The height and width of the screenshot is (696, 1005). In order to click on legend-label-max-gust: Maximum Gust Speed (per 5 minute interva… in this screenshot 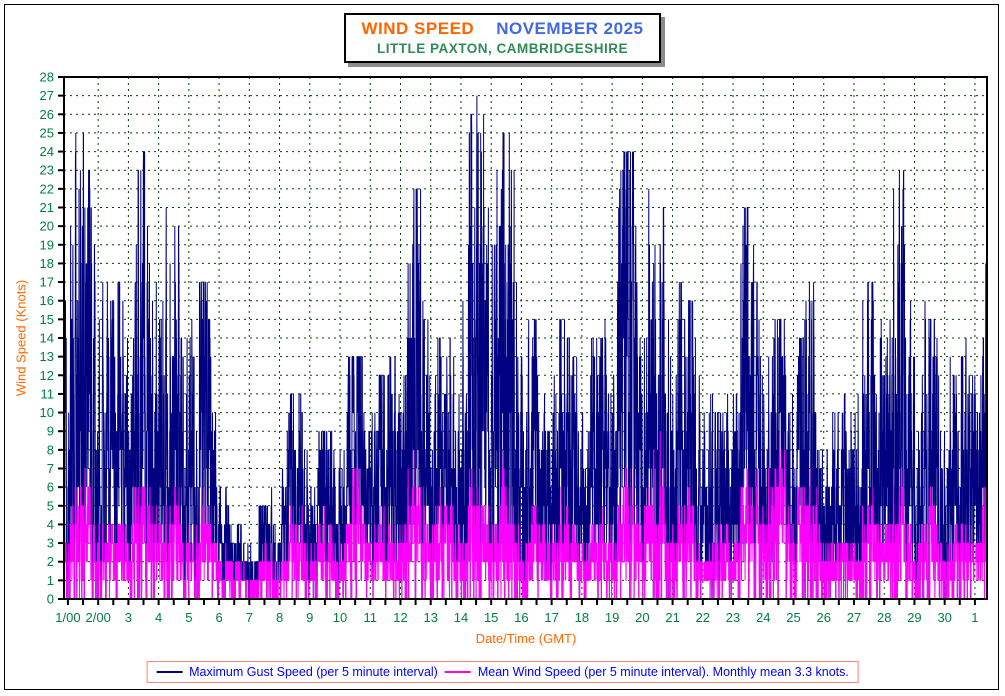, I will do `click(313, 672)`.